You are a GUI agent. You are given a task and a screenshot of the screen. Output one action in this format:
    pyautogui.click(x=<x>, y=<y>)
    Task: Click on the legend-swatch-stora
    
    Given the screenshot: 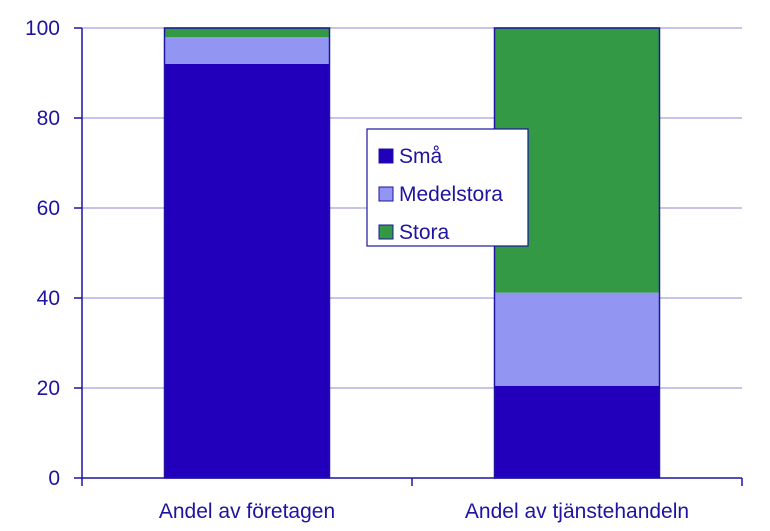 What is the action you would take?
    pyautogui.click(x=386, y=232)
    